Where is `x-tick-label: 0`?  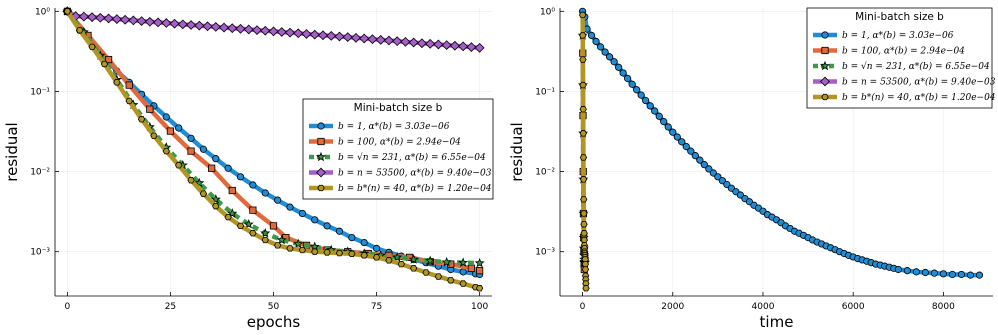 x-tick-label: 0 is located at coordinates (68, 307).